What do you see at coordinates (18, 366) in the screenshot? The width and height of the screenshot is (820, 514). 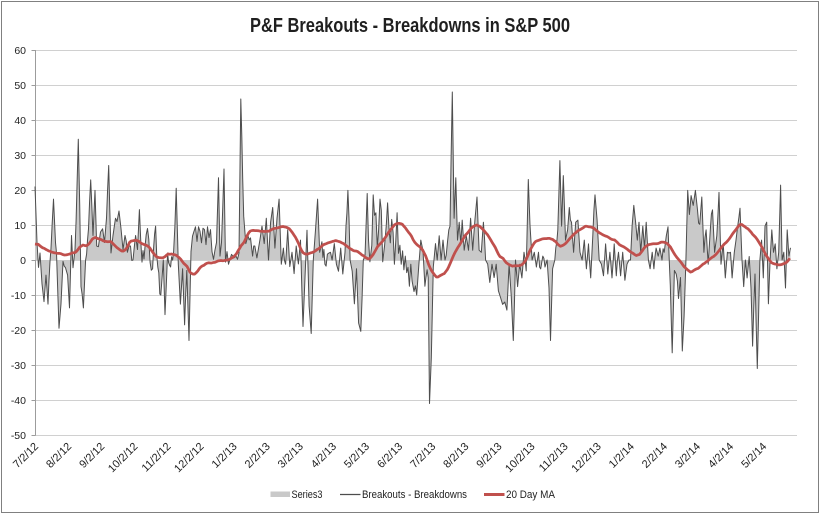 I see `svg-text: -30` at bounding box center [18, 366].